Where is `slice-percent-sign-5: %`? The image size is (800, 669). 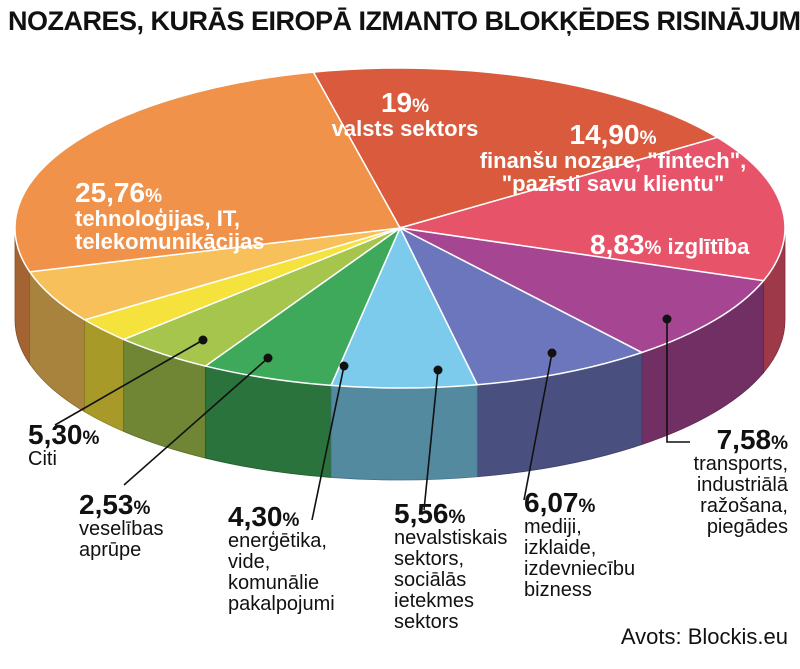
slice-percent-sign-5: % is located at coordinates (457, 517).